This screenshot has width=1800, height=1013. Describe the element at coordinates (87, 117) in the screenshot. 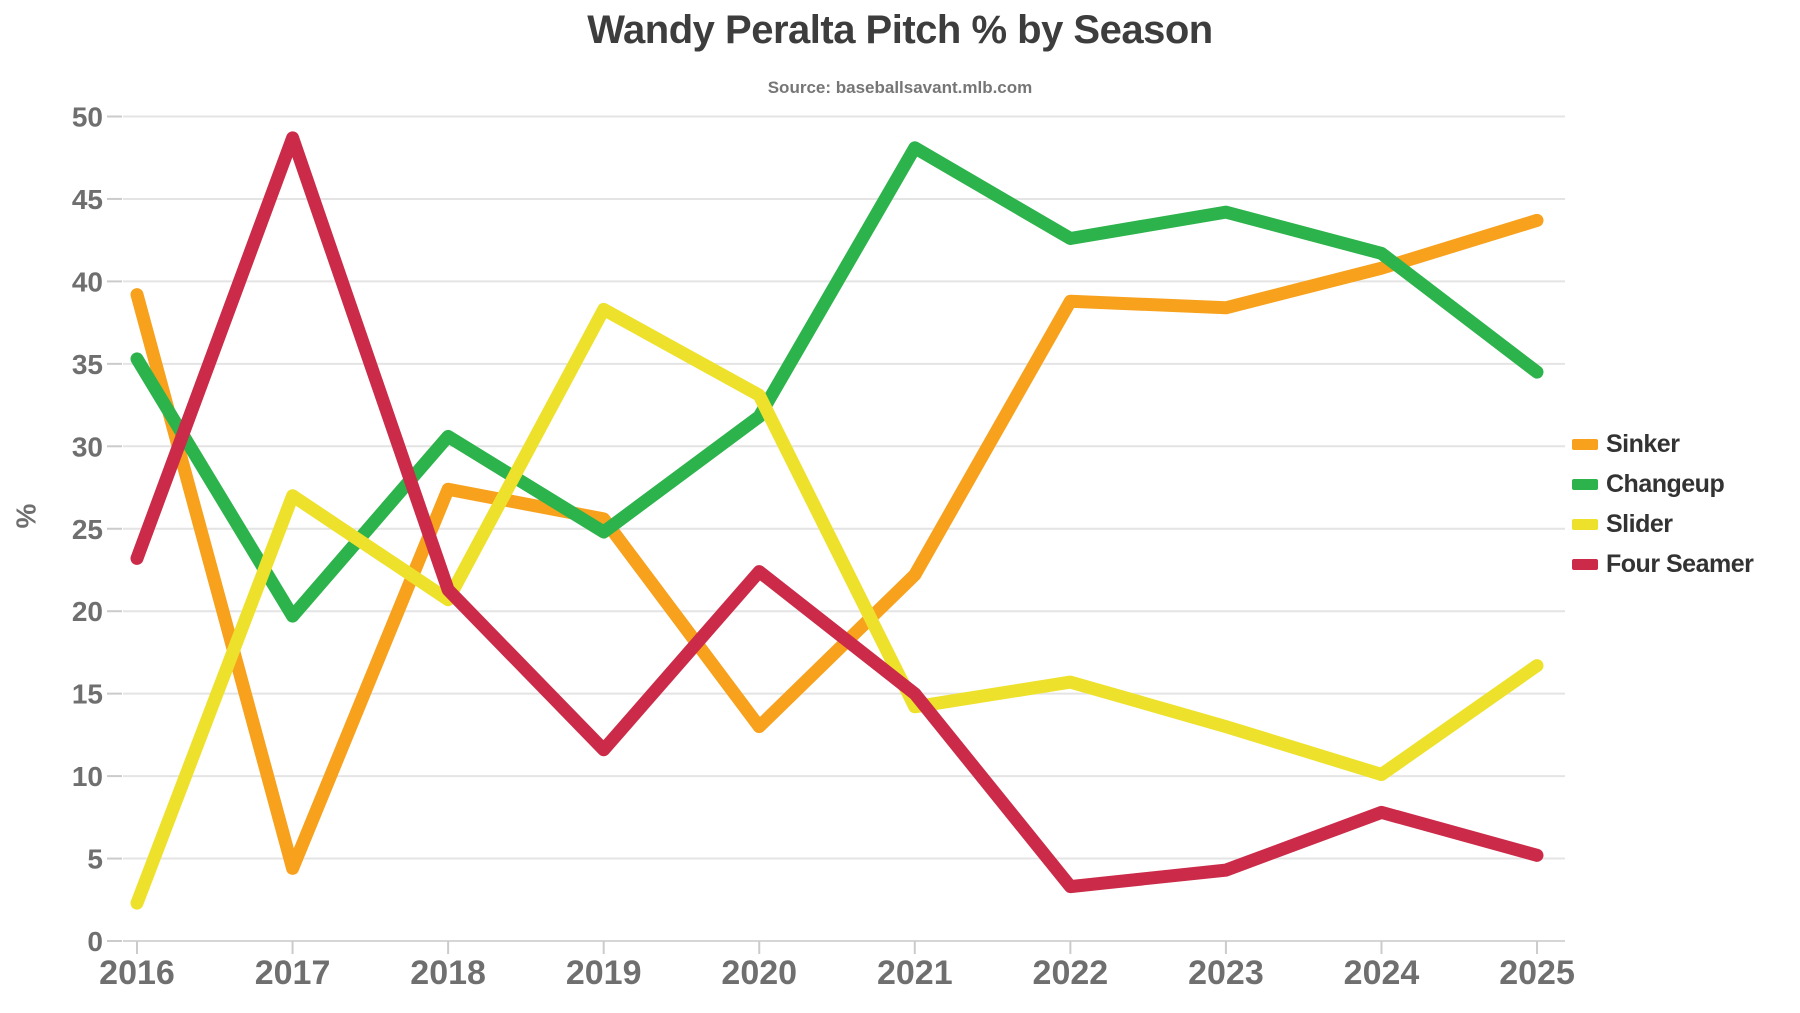

I see `y-tick-label: 50` at that location.